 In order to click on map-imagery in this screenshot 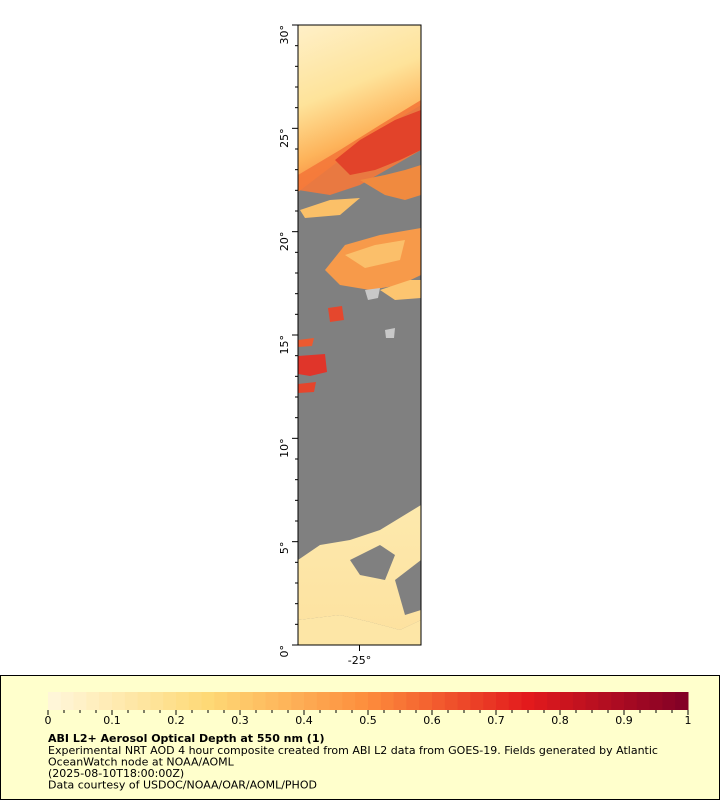, I will do `click(359, 335)`.